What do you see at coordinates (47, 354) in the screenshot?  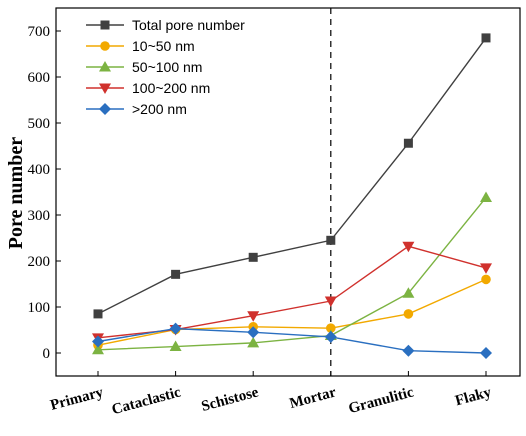 I see `y-tick-label: 0` at bounding box center [47, 354].